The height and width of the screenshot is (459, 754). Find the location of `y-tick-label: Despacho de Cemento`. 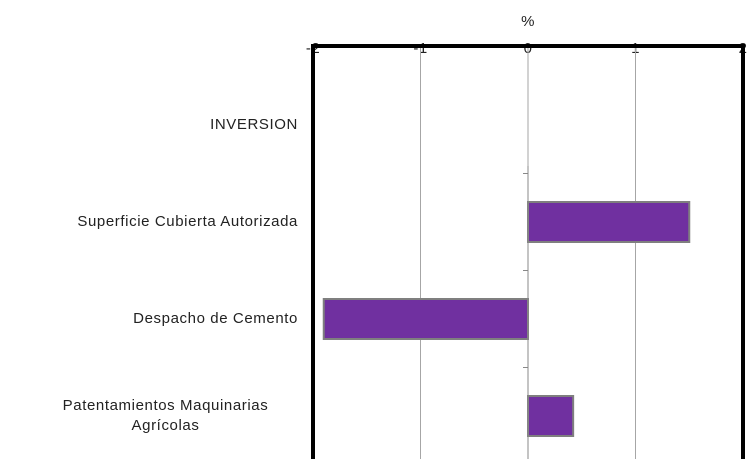

y-tick-label: Despacho de Cemento is located at coordinates (215, 318).